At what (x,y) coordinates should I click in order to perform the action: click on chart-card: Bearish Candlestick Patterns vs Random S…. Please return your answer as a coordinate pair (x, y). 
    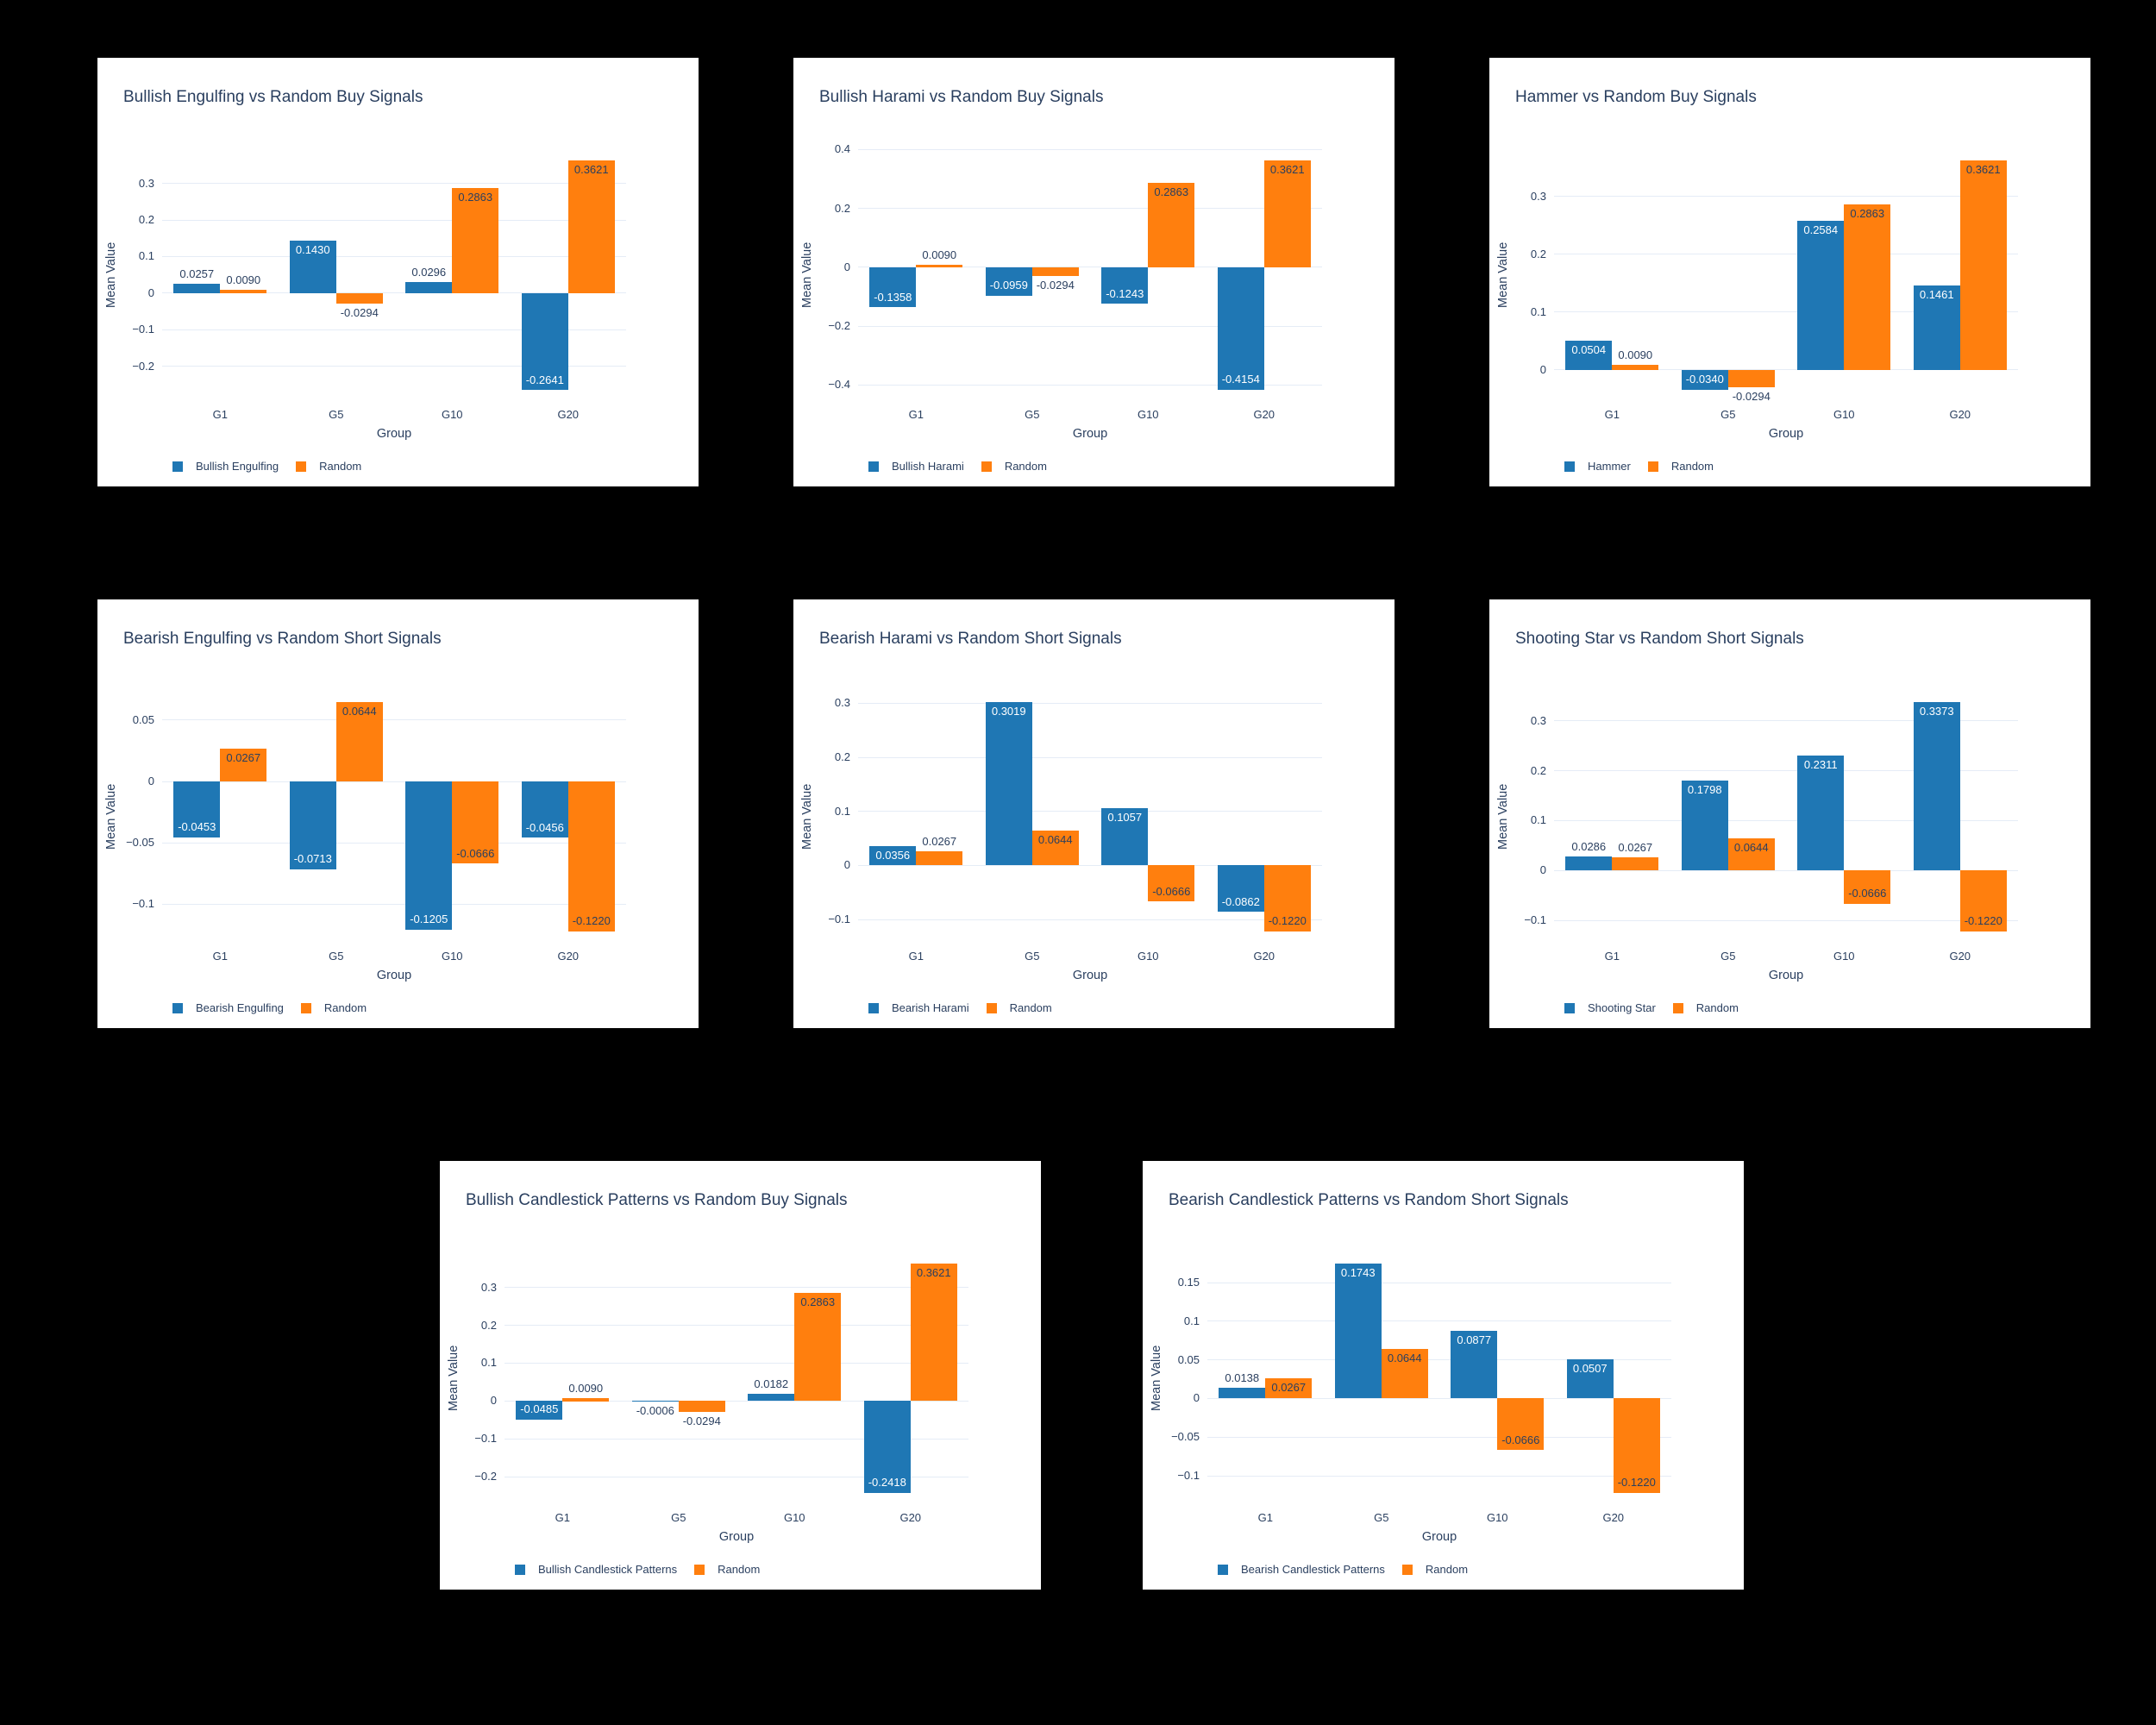
    Looking at the image, I should click on (1443, 1376).